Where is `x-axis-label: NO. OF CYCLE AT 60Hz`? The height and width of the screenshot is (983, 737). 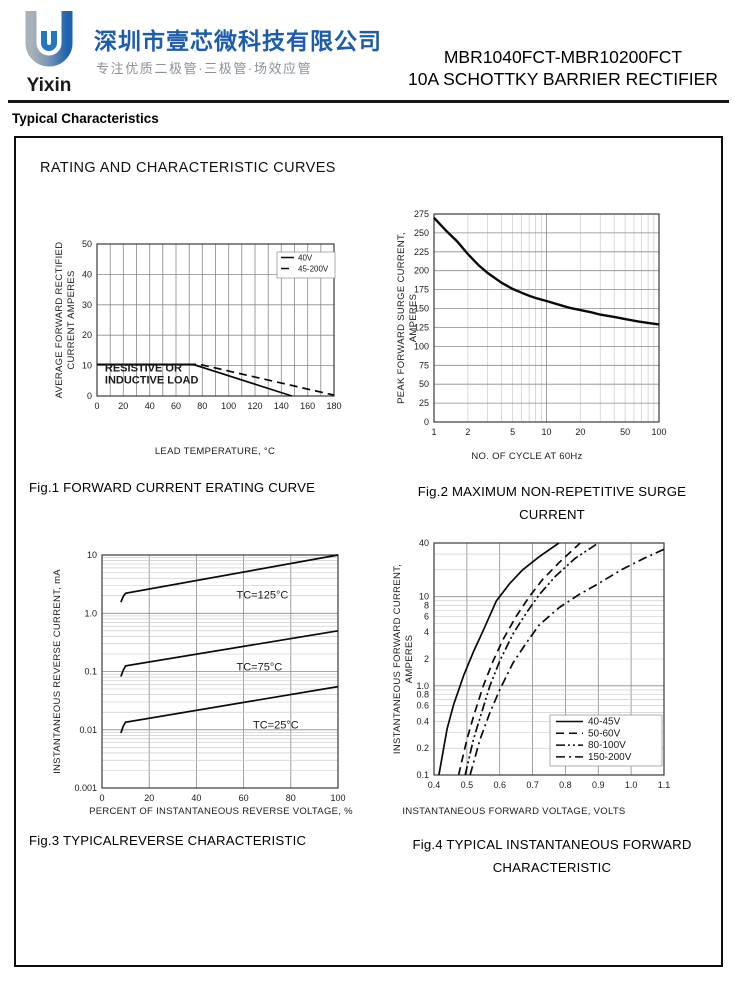 x-axis-label: NO. OF CYCLE AT 60Hz is located at coordinates (526, 456).